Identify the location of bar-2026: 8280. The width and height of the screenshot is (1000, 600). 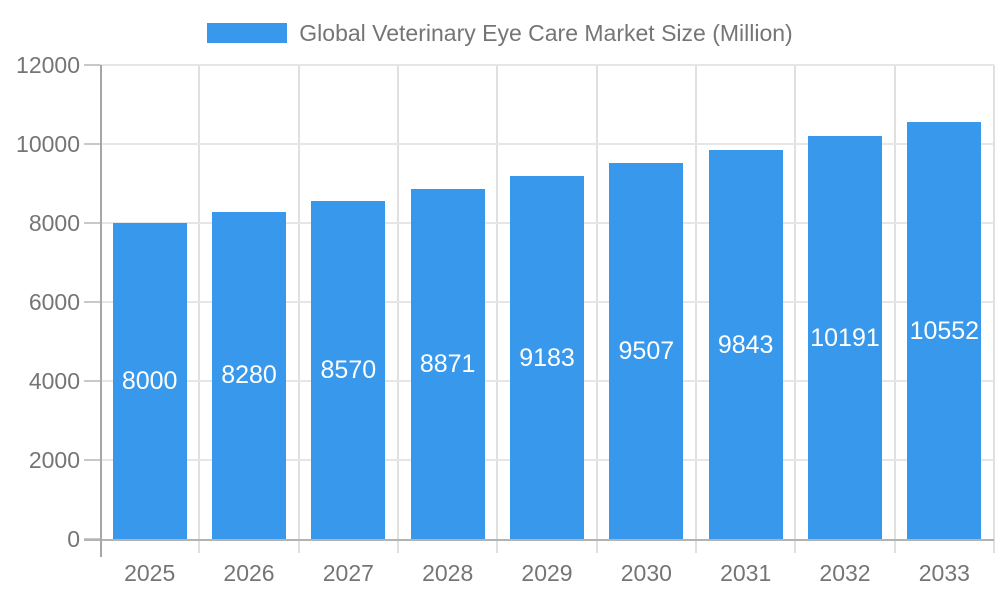
(249, 375).